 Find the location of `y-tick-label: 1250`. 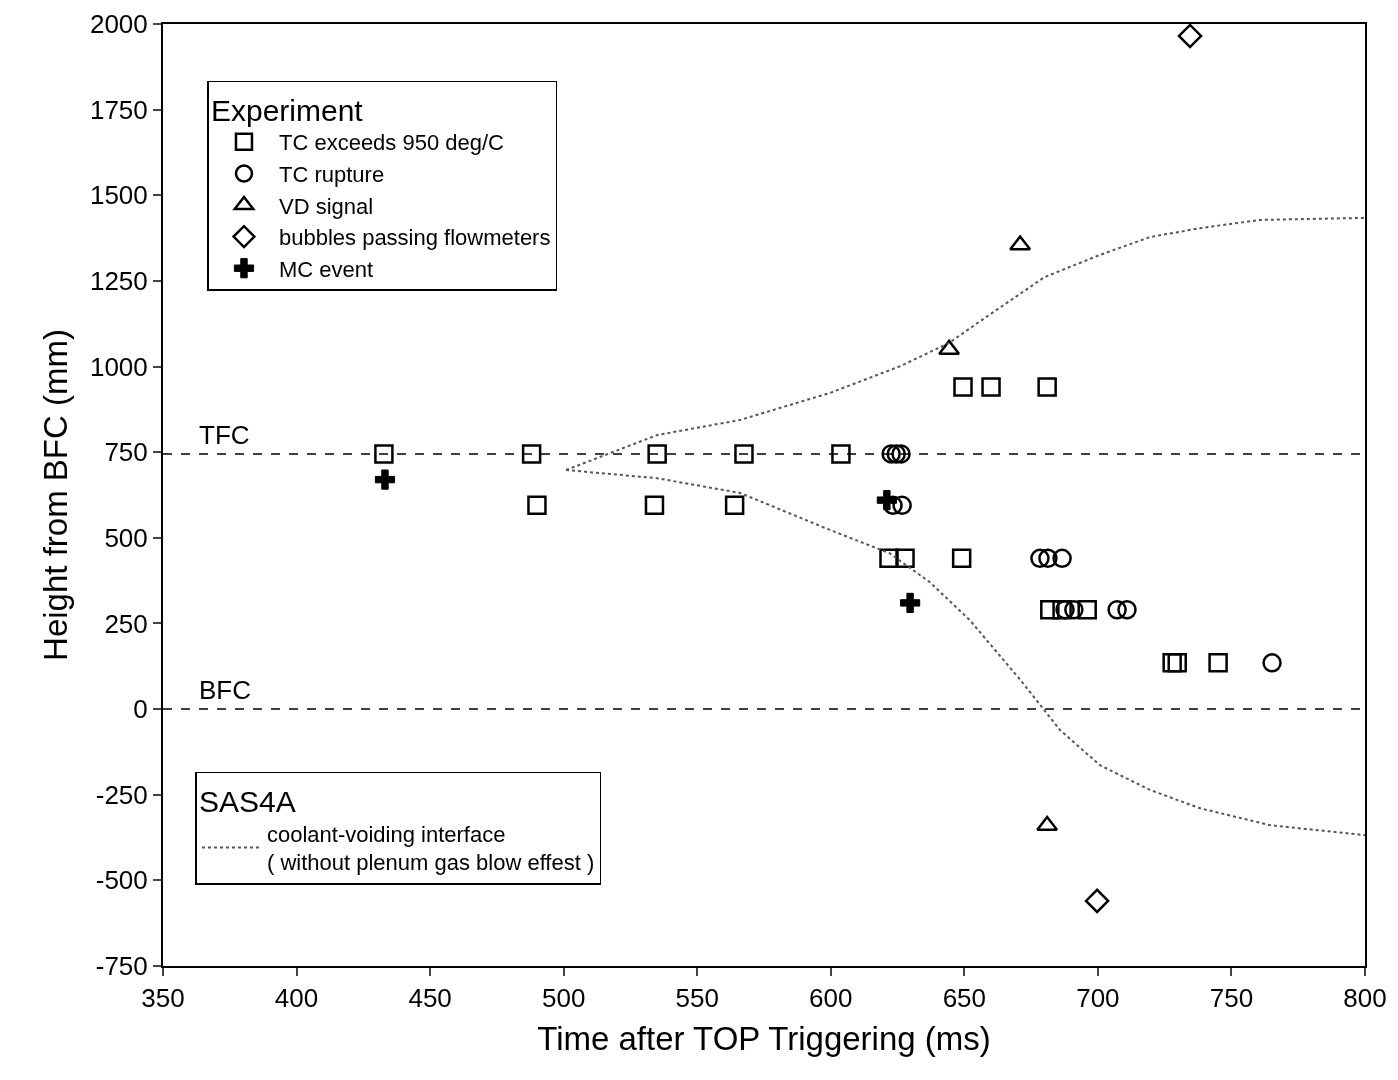

y-tick-label: 1250 is located at coordinates (118, 281).